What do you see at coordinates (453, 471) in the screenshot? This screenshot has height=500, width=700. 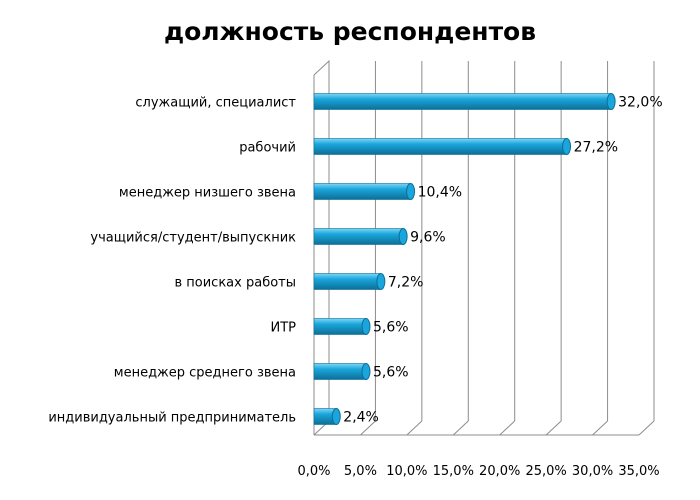 I see `x-tick-label: 15,0%` at bounding box center [453, 471].